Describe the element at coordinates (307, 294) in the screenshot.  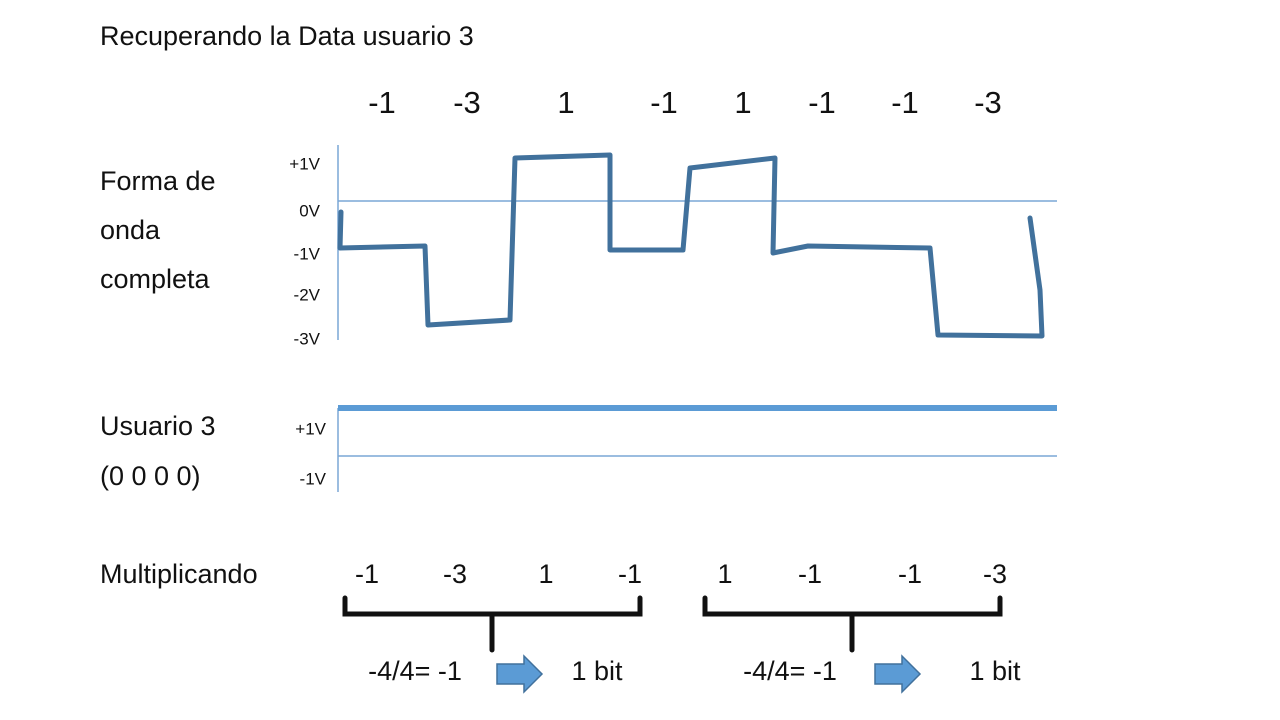
I see `wave-axis-label: -2V` at that location.